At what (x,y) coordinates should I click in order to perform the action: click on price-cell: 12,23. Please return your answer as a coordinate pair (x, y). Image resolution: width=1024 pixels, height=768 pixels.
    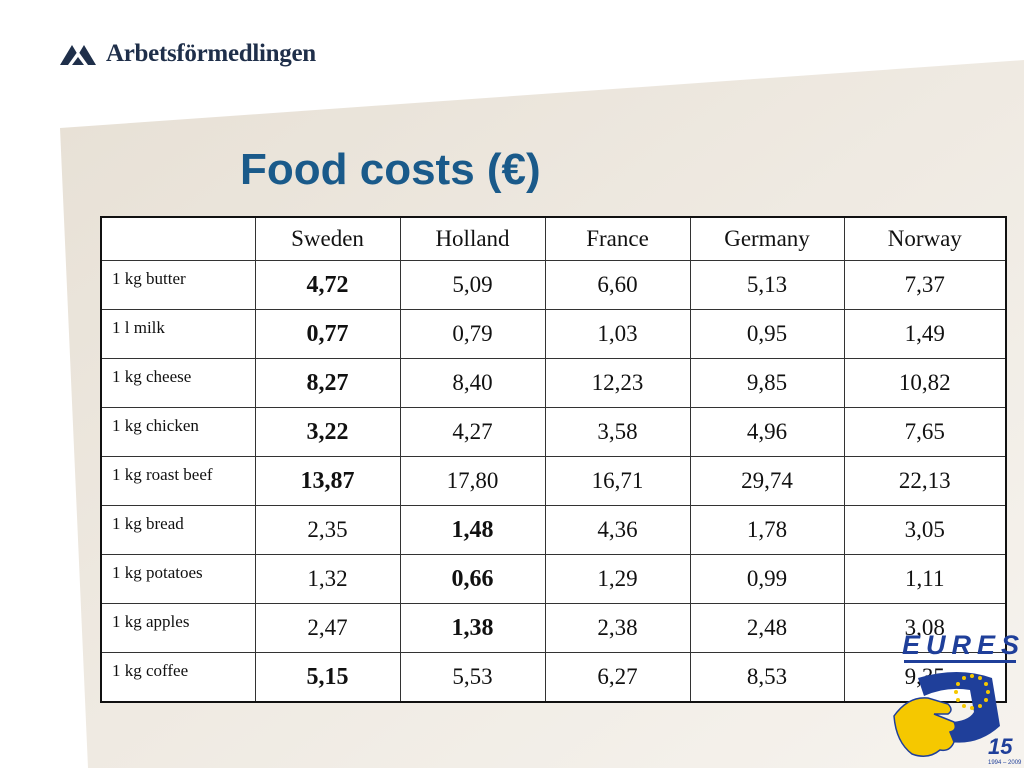
    Looking at the image, I should click on (617, 383).